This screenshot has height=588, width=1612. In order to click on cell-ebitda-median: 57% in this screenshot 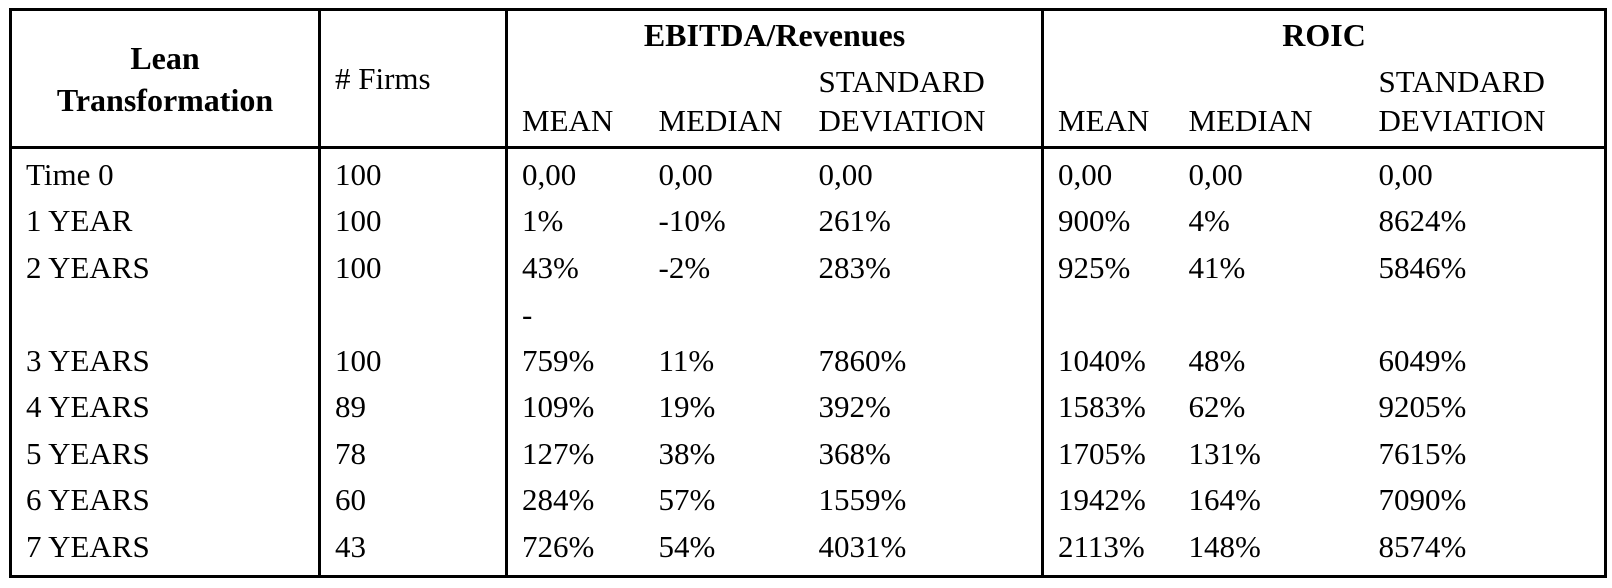, I will do `click(687, 500)`.